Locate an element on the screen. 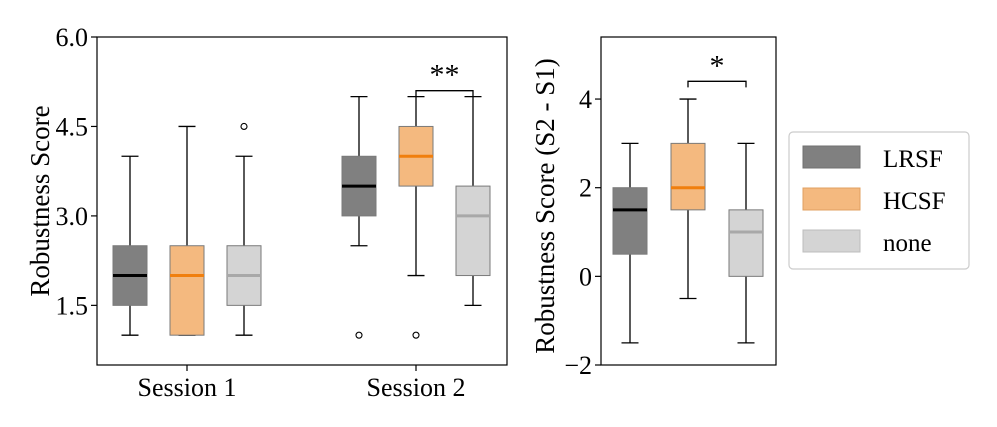 The image size is (997, 427). box-diff-none is located at coordinates (746, 243).